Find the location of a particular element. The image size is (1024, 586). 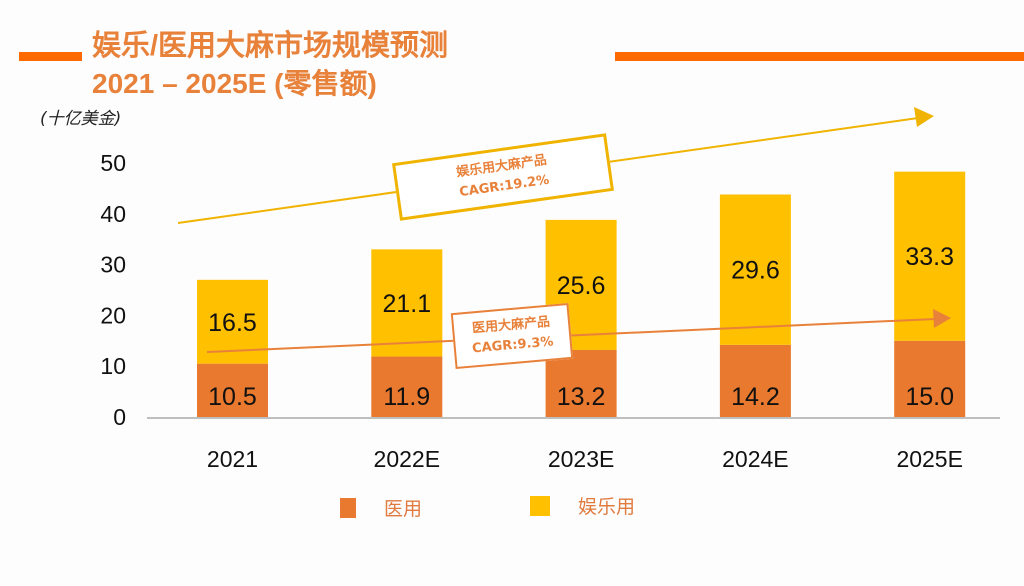

x-tick-label: 2024E is located at coordinates (755, 459).